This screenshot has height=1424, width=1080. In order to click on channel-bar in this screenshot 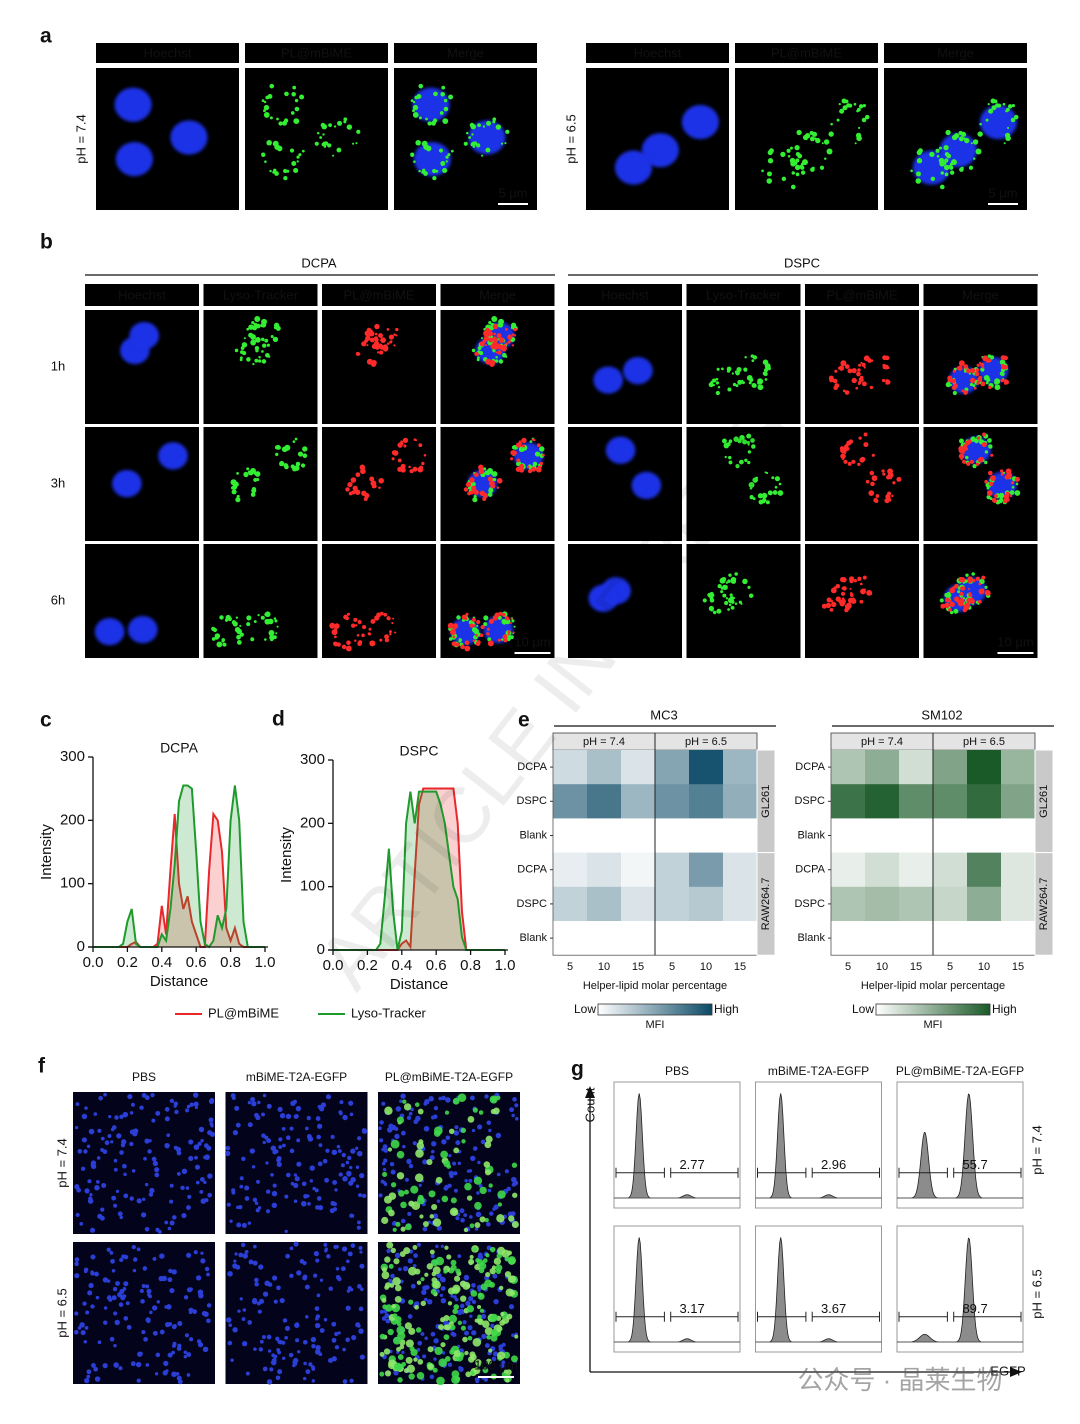, I will do `click(379, 295)`.